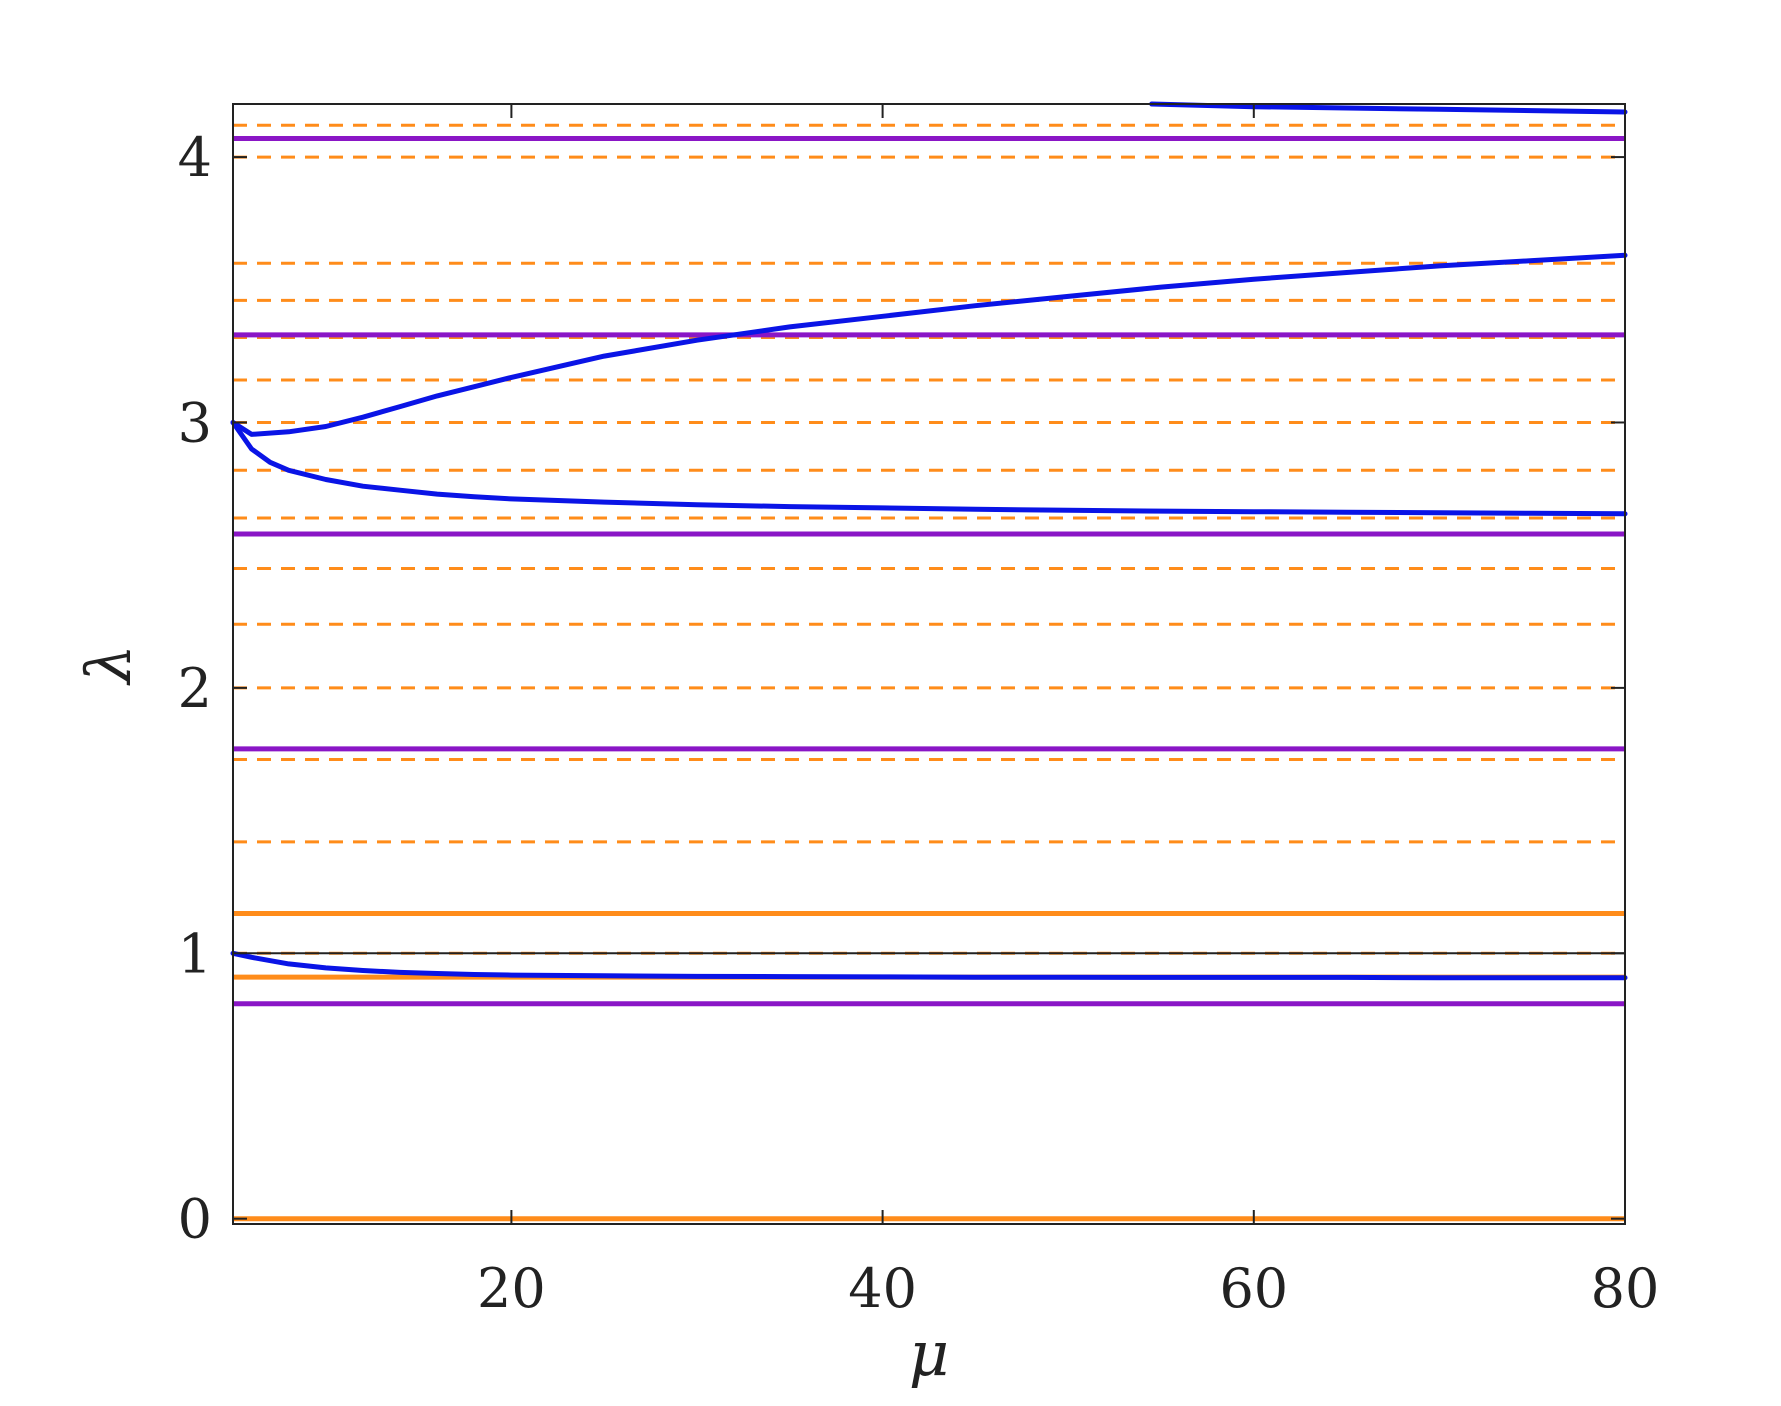  What do you see at coordinates (195, 1219) in the screenshot?
I see `y-tick-label-0: 0` at bounding box center [195, 1219].